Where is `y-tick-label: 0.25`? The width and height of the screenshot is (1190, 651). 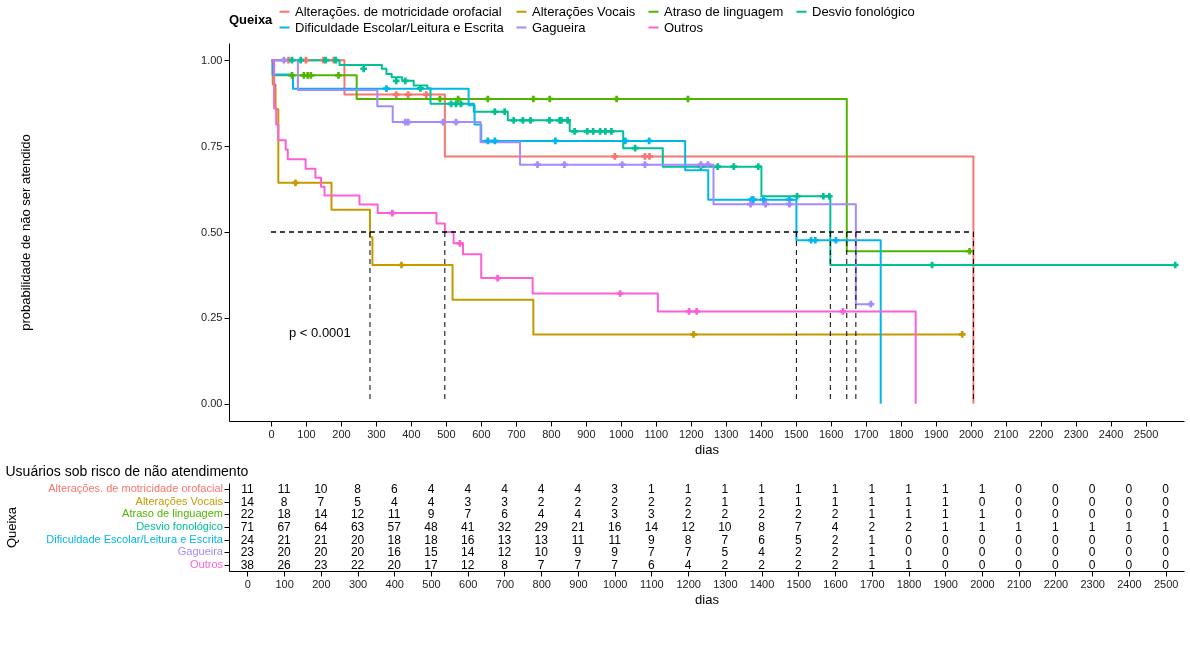
y-tick-label: 0.25 is located at coordinates (212, 317).